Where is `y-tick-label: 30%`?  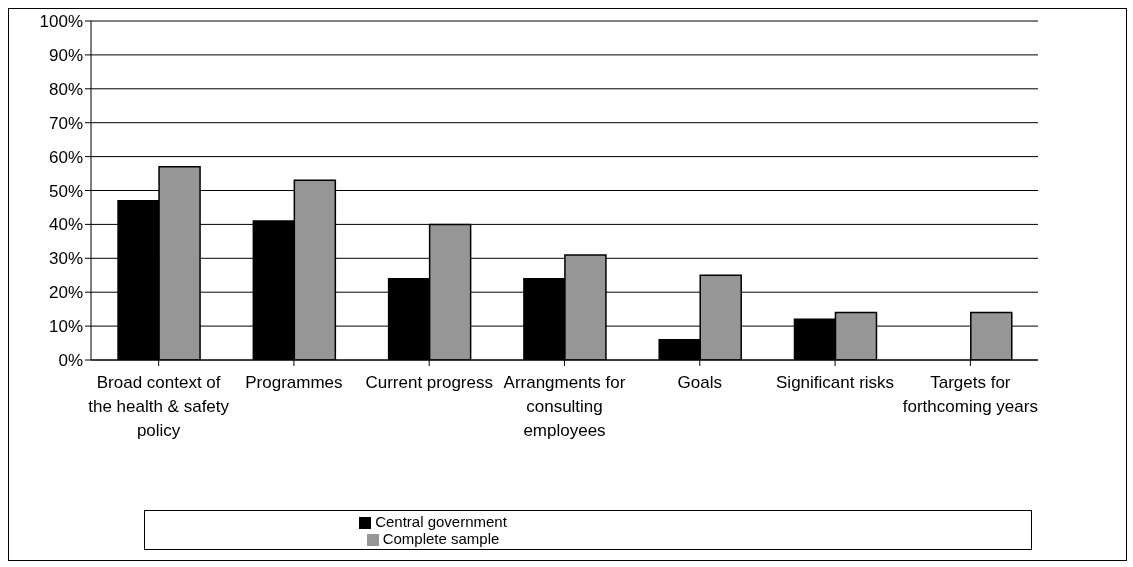
y-tick-label: 30% is located at coordinates (65, 259).